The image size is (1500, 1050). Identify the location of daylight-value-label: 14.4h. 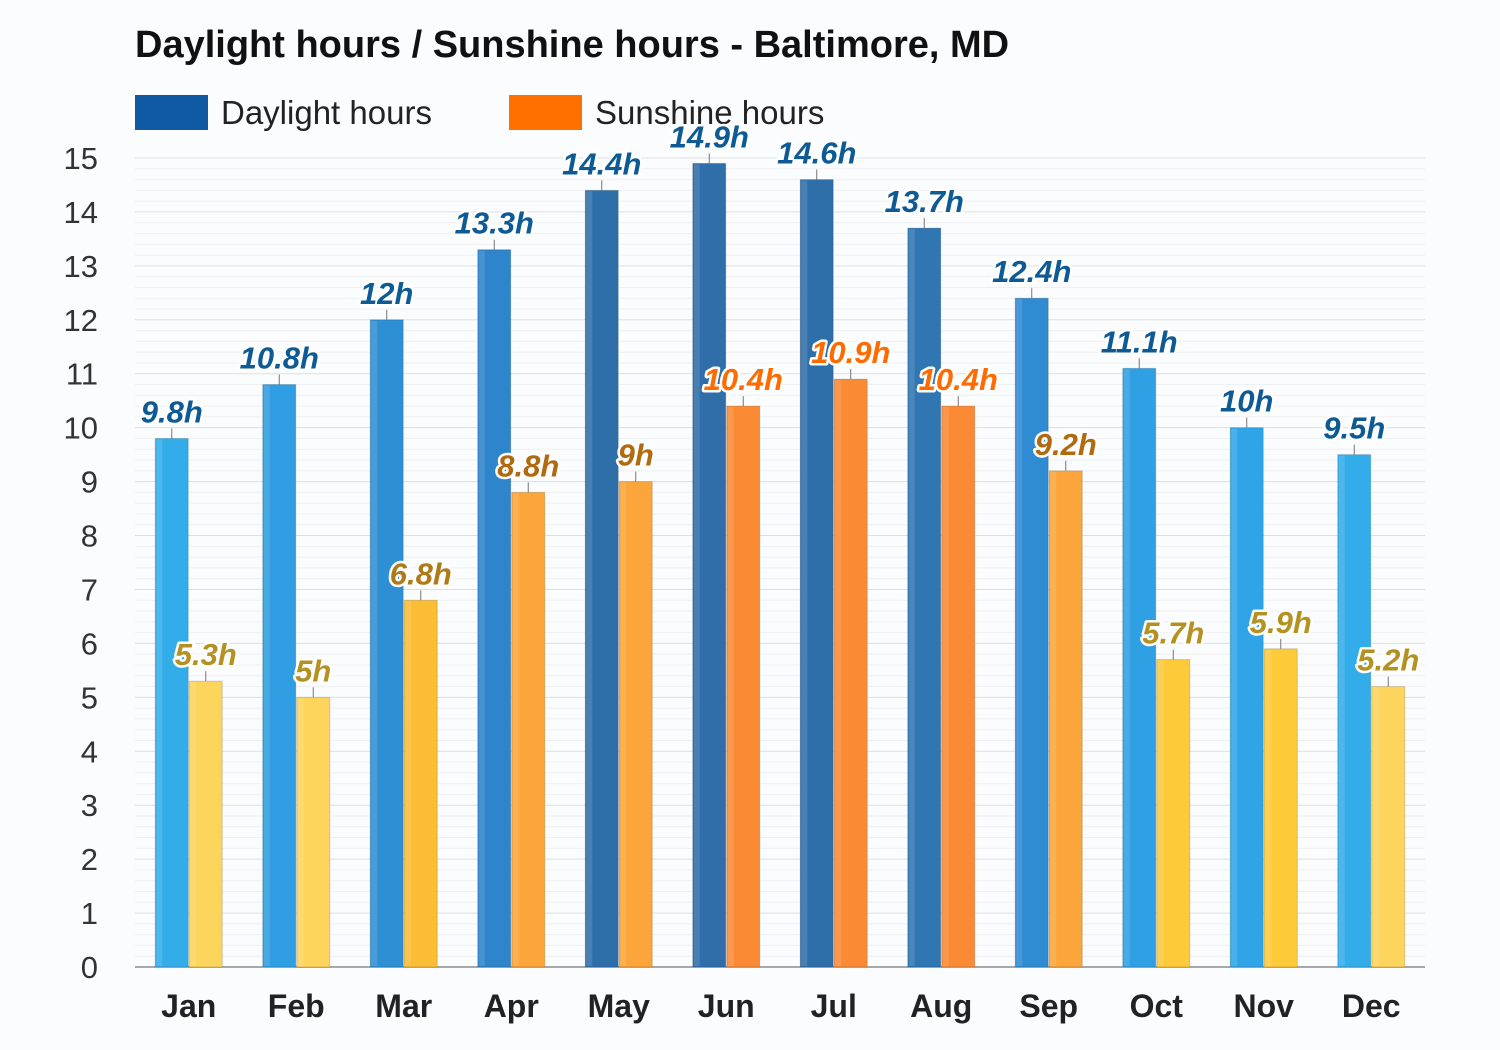
(601, 163).